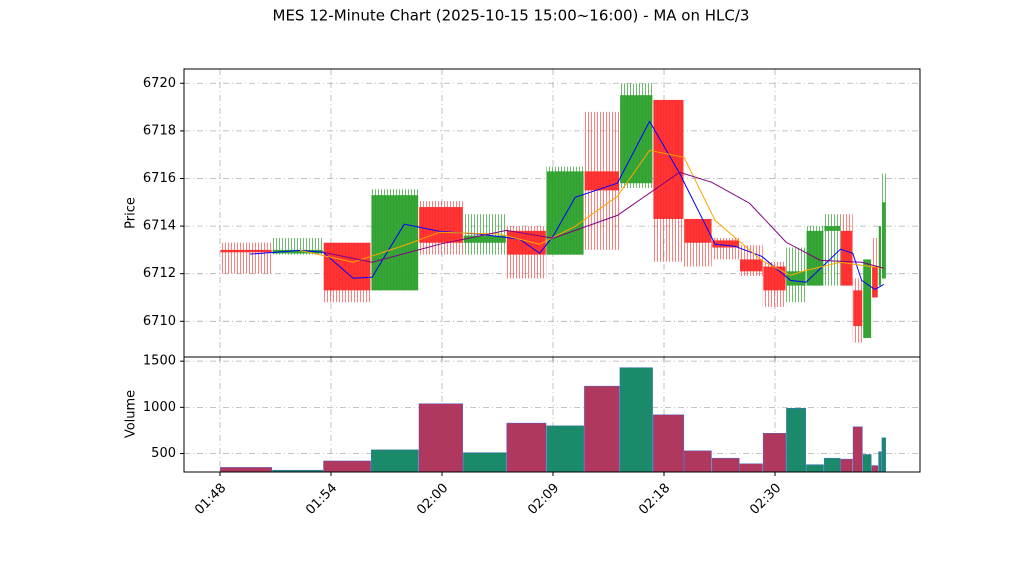 The width and height of the screenshot is (1022, 579). Describe the element at coordinates (159, 321) in the screenshot. I see `y-tick-label: 6710` at that location.